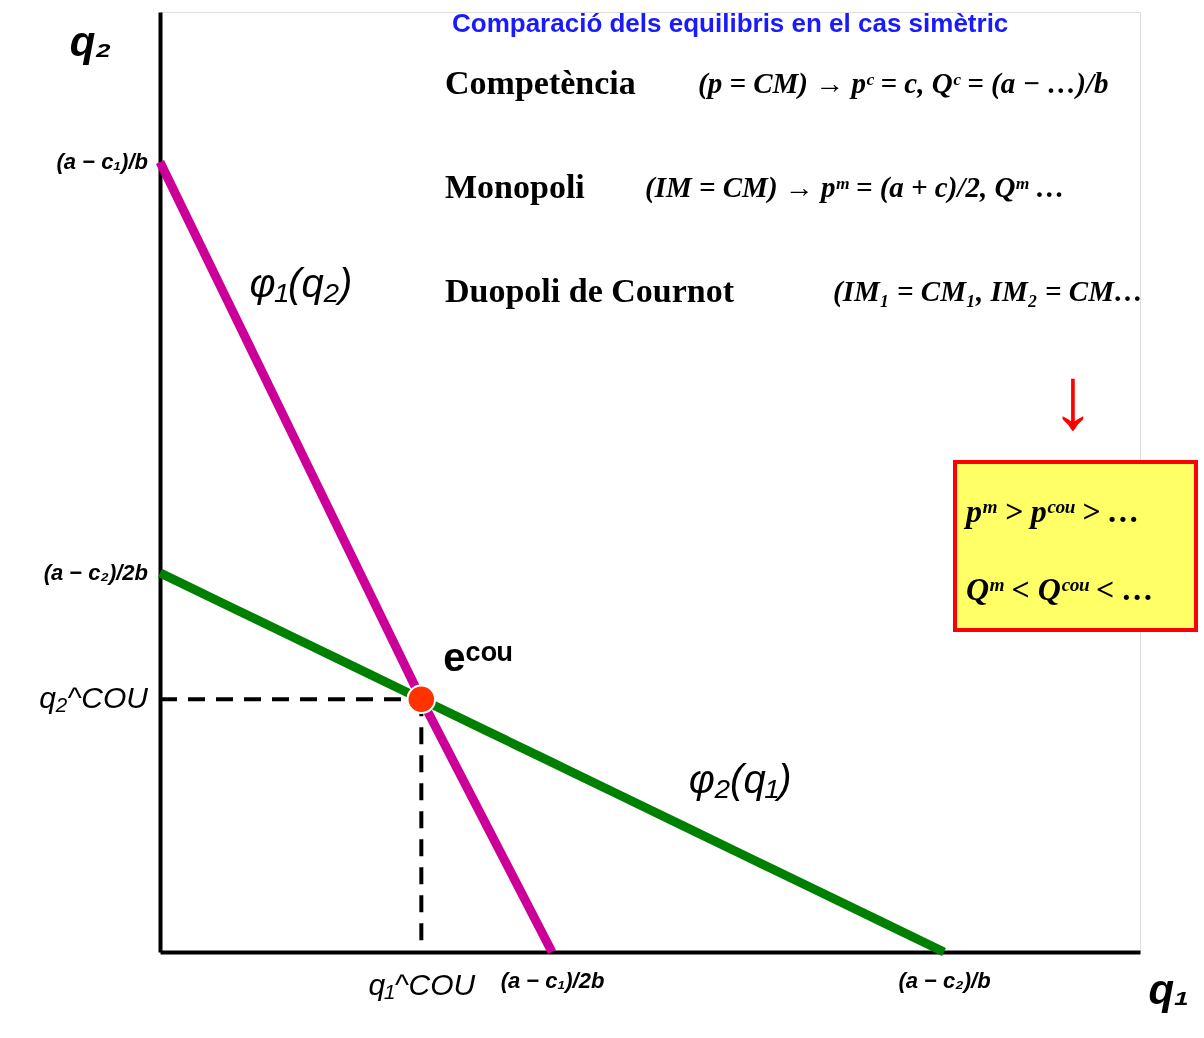 This screenshot has width=1204, height=1038. Describe the element at coordinates (477, 657) in the screenshot. I see `annotation: eᶜᵒᵘ` at that location.